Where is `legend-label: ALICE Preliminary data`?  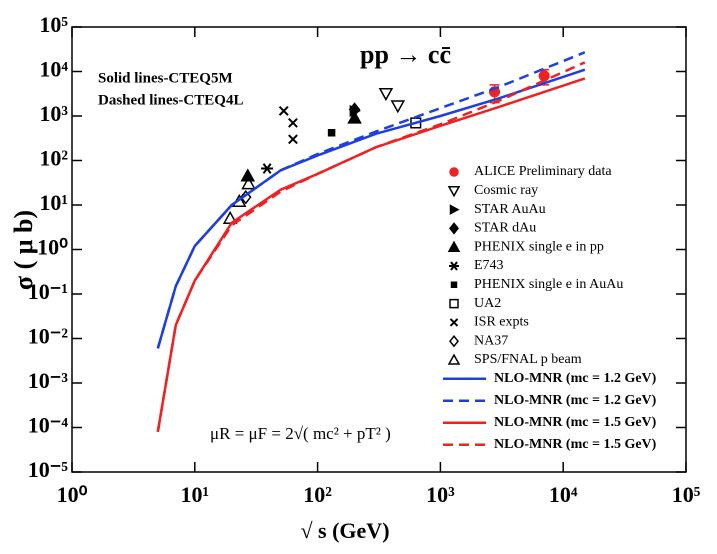
legend-label: ALICE Preliminary data is located at coordinates (543, 171).